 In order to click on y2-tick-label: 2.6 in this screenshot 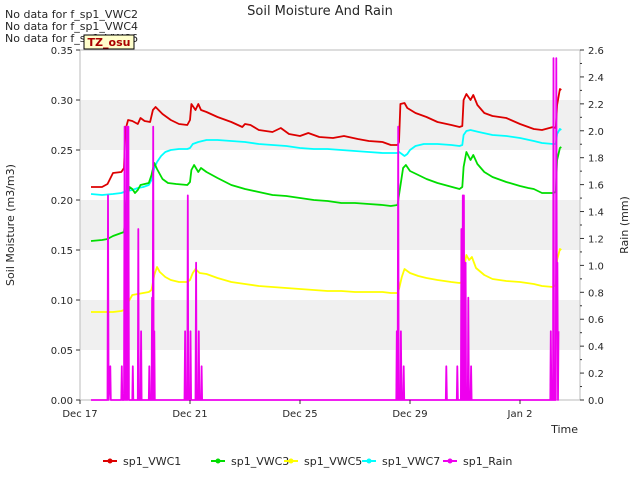, I will do `click(596, 51)`.